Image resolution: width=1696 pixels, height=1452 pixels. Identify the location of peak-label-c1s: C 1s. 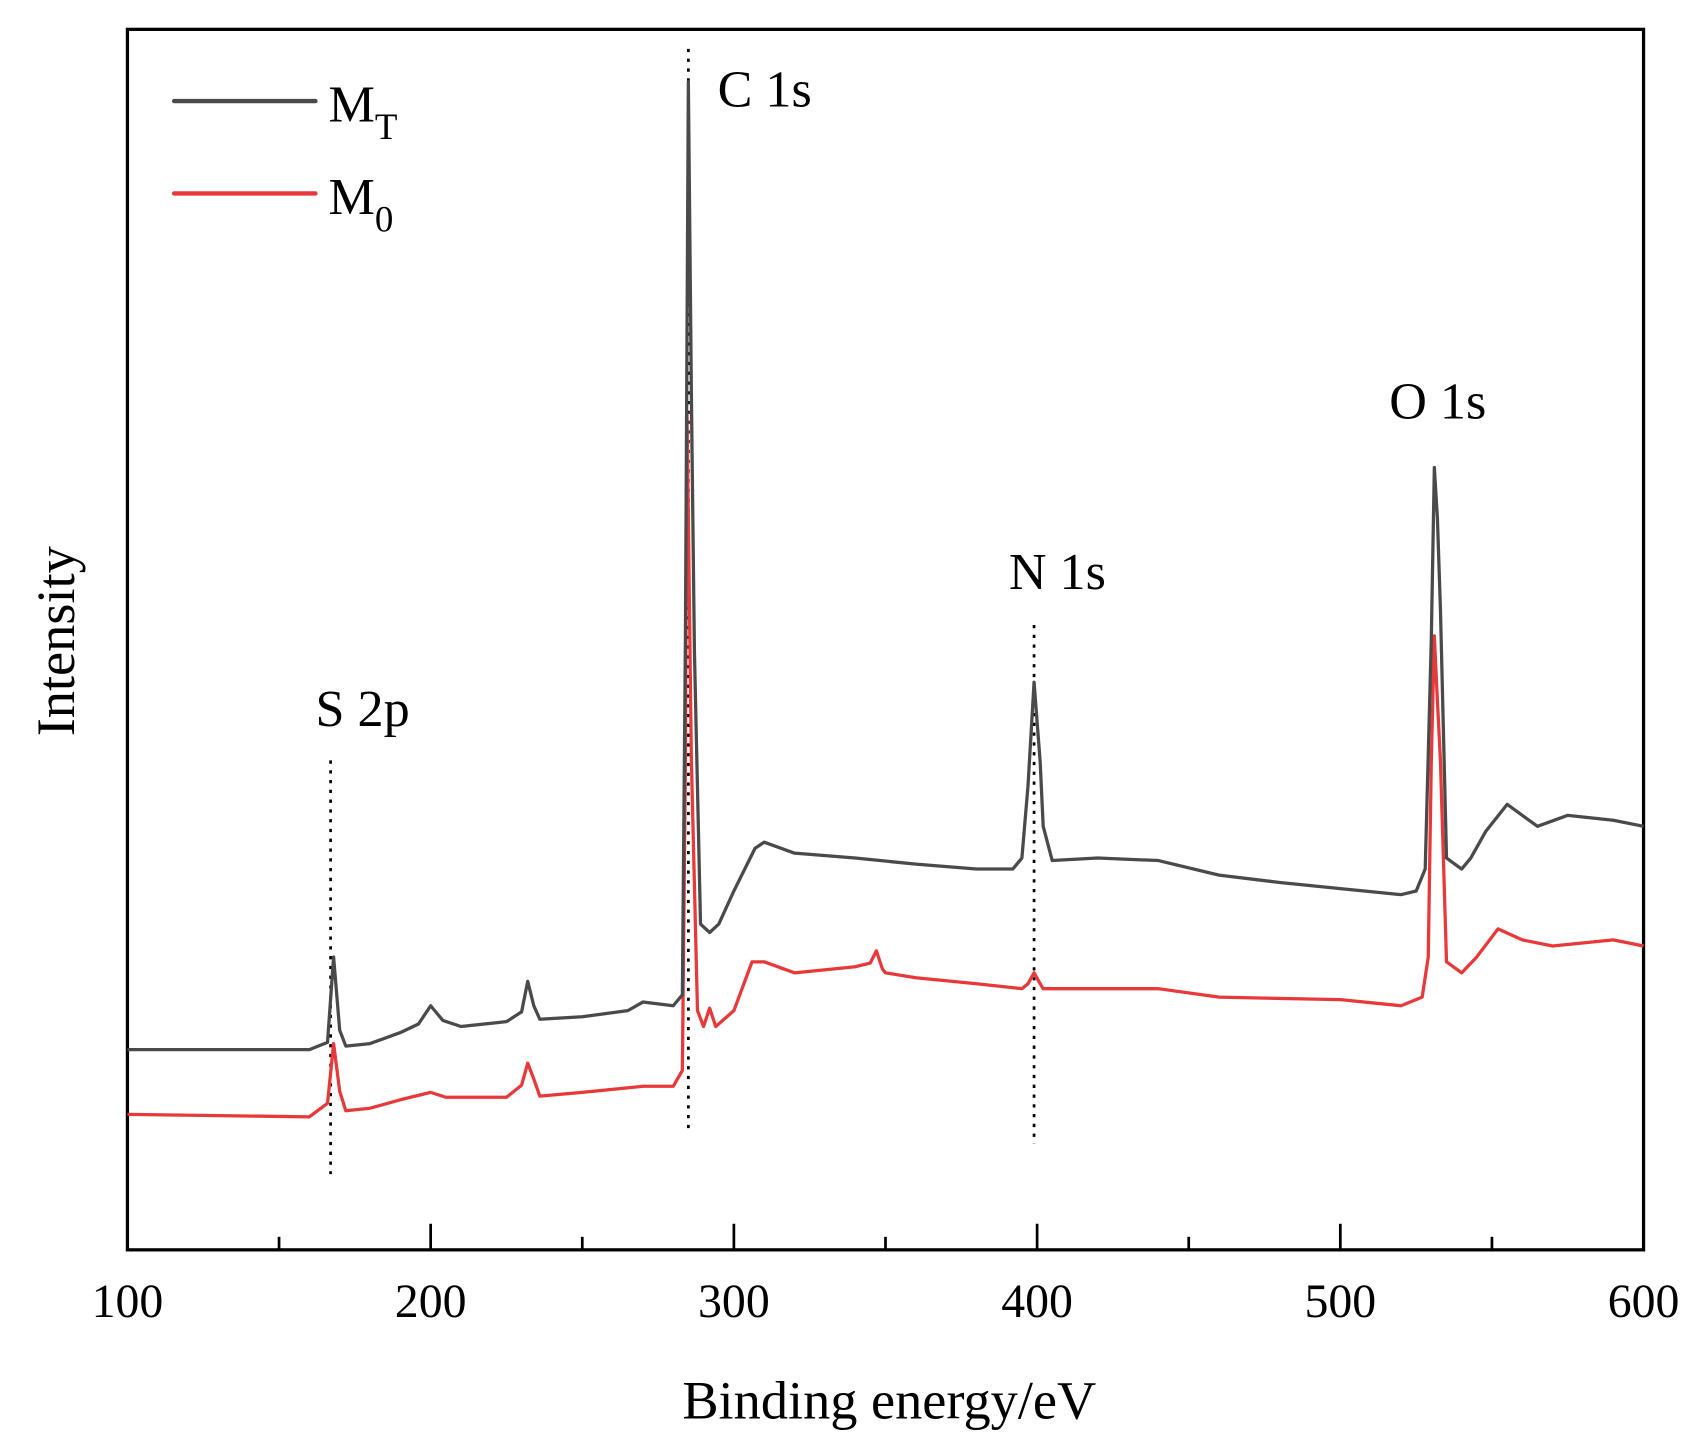
(765, 90).